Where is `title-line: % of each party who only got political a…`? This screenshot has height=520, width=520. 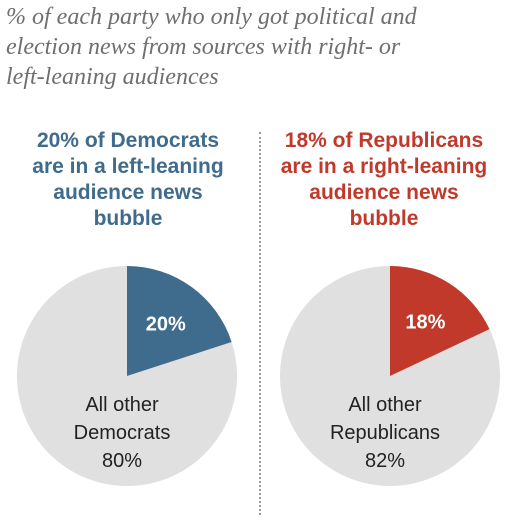 title-line: % of each party who only got political a… is located at coordinates (211, 17).